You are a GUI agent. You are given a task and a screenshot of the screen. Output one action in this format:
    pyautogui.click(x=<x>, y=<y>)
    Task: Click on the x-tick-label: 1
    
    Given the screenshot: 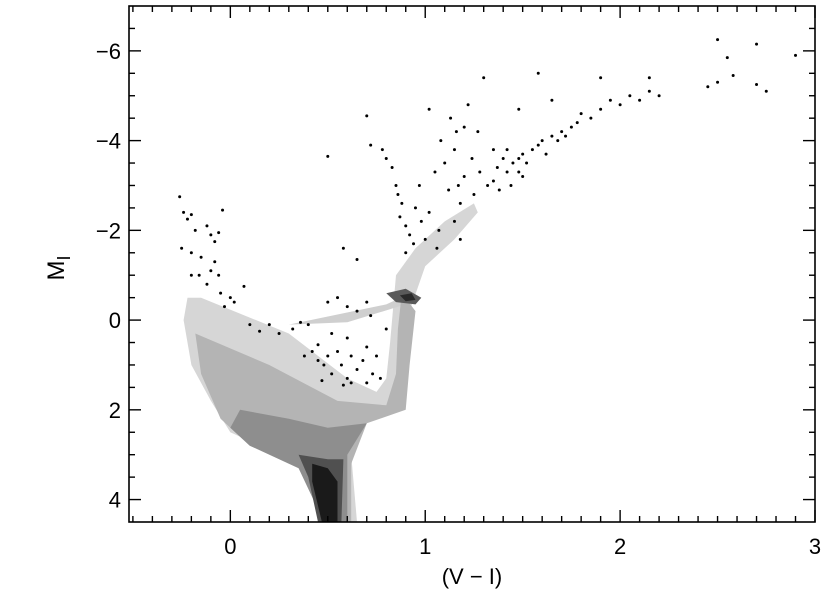 What is the action you would take?
    pyautogui.click(x=425, y=546)
    